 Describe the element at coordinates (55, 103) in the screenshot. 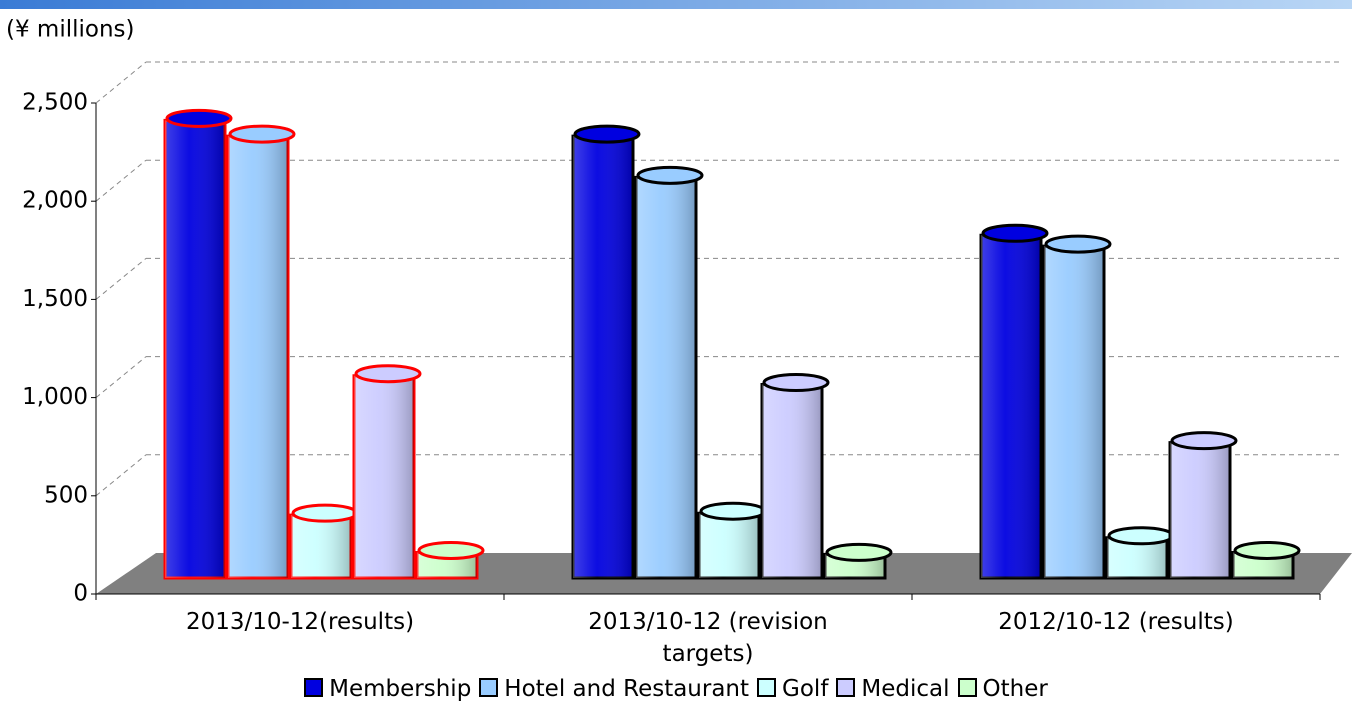

I see `y-tick-label: 2,500` at that location.